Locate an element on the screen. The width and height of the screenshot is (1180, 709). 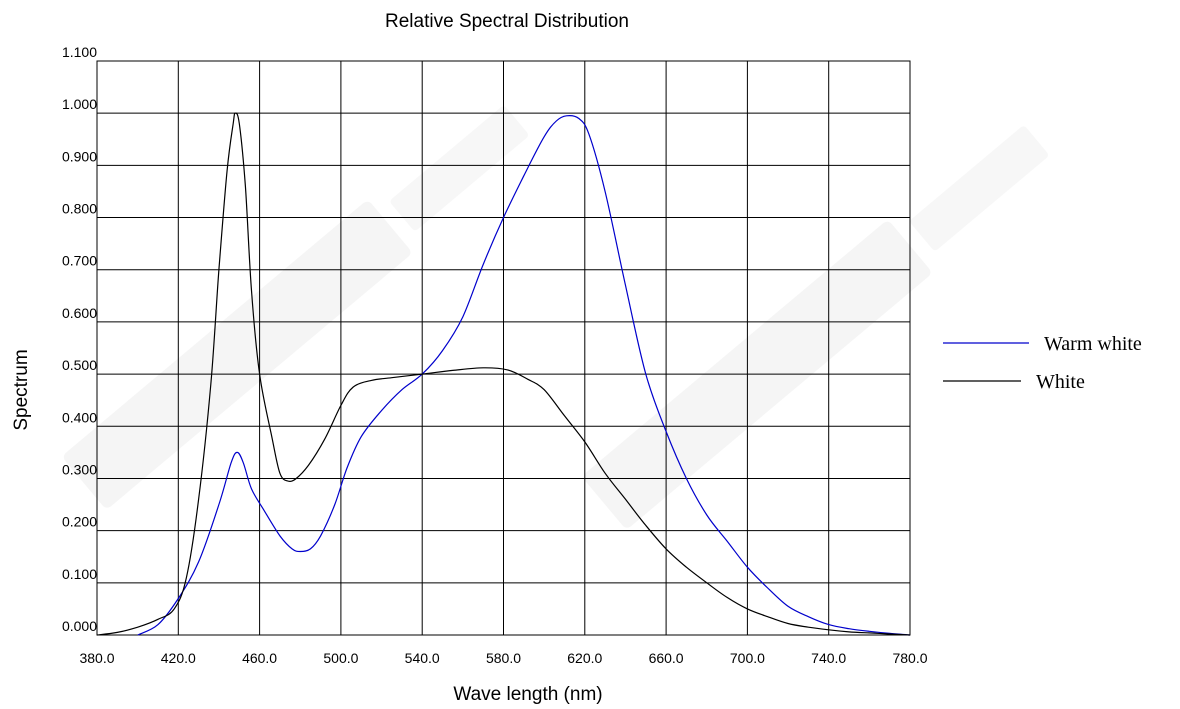
y-tick-label: 1.000 is located at coordinates (79, 104).